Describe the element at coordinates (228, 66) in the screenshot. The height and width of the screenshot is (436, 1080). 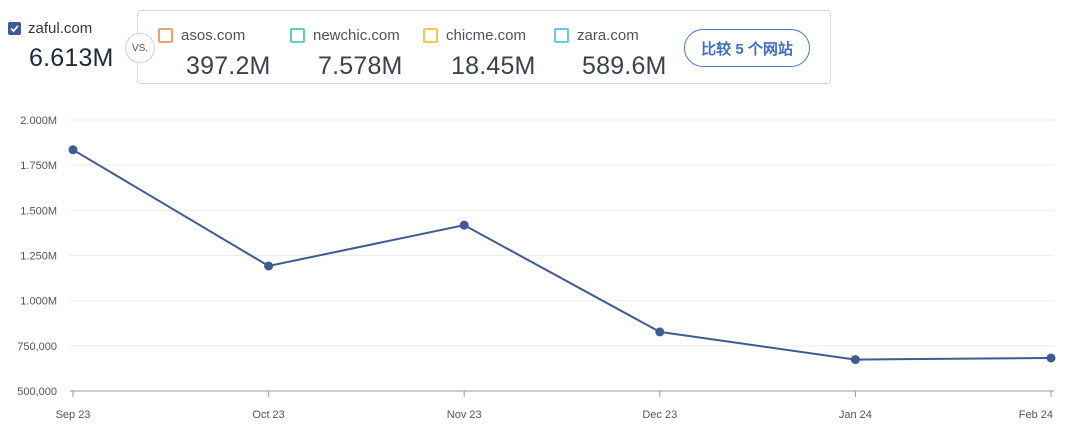
I see `competitor-site-value: 397.2M` at that location.